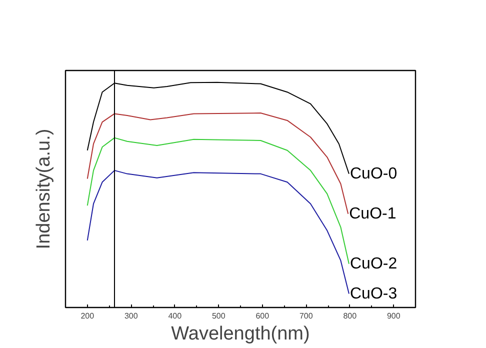 This screenshot has height=348, width=486. I want to click on x-tick-label: 500, so click(219, 316).